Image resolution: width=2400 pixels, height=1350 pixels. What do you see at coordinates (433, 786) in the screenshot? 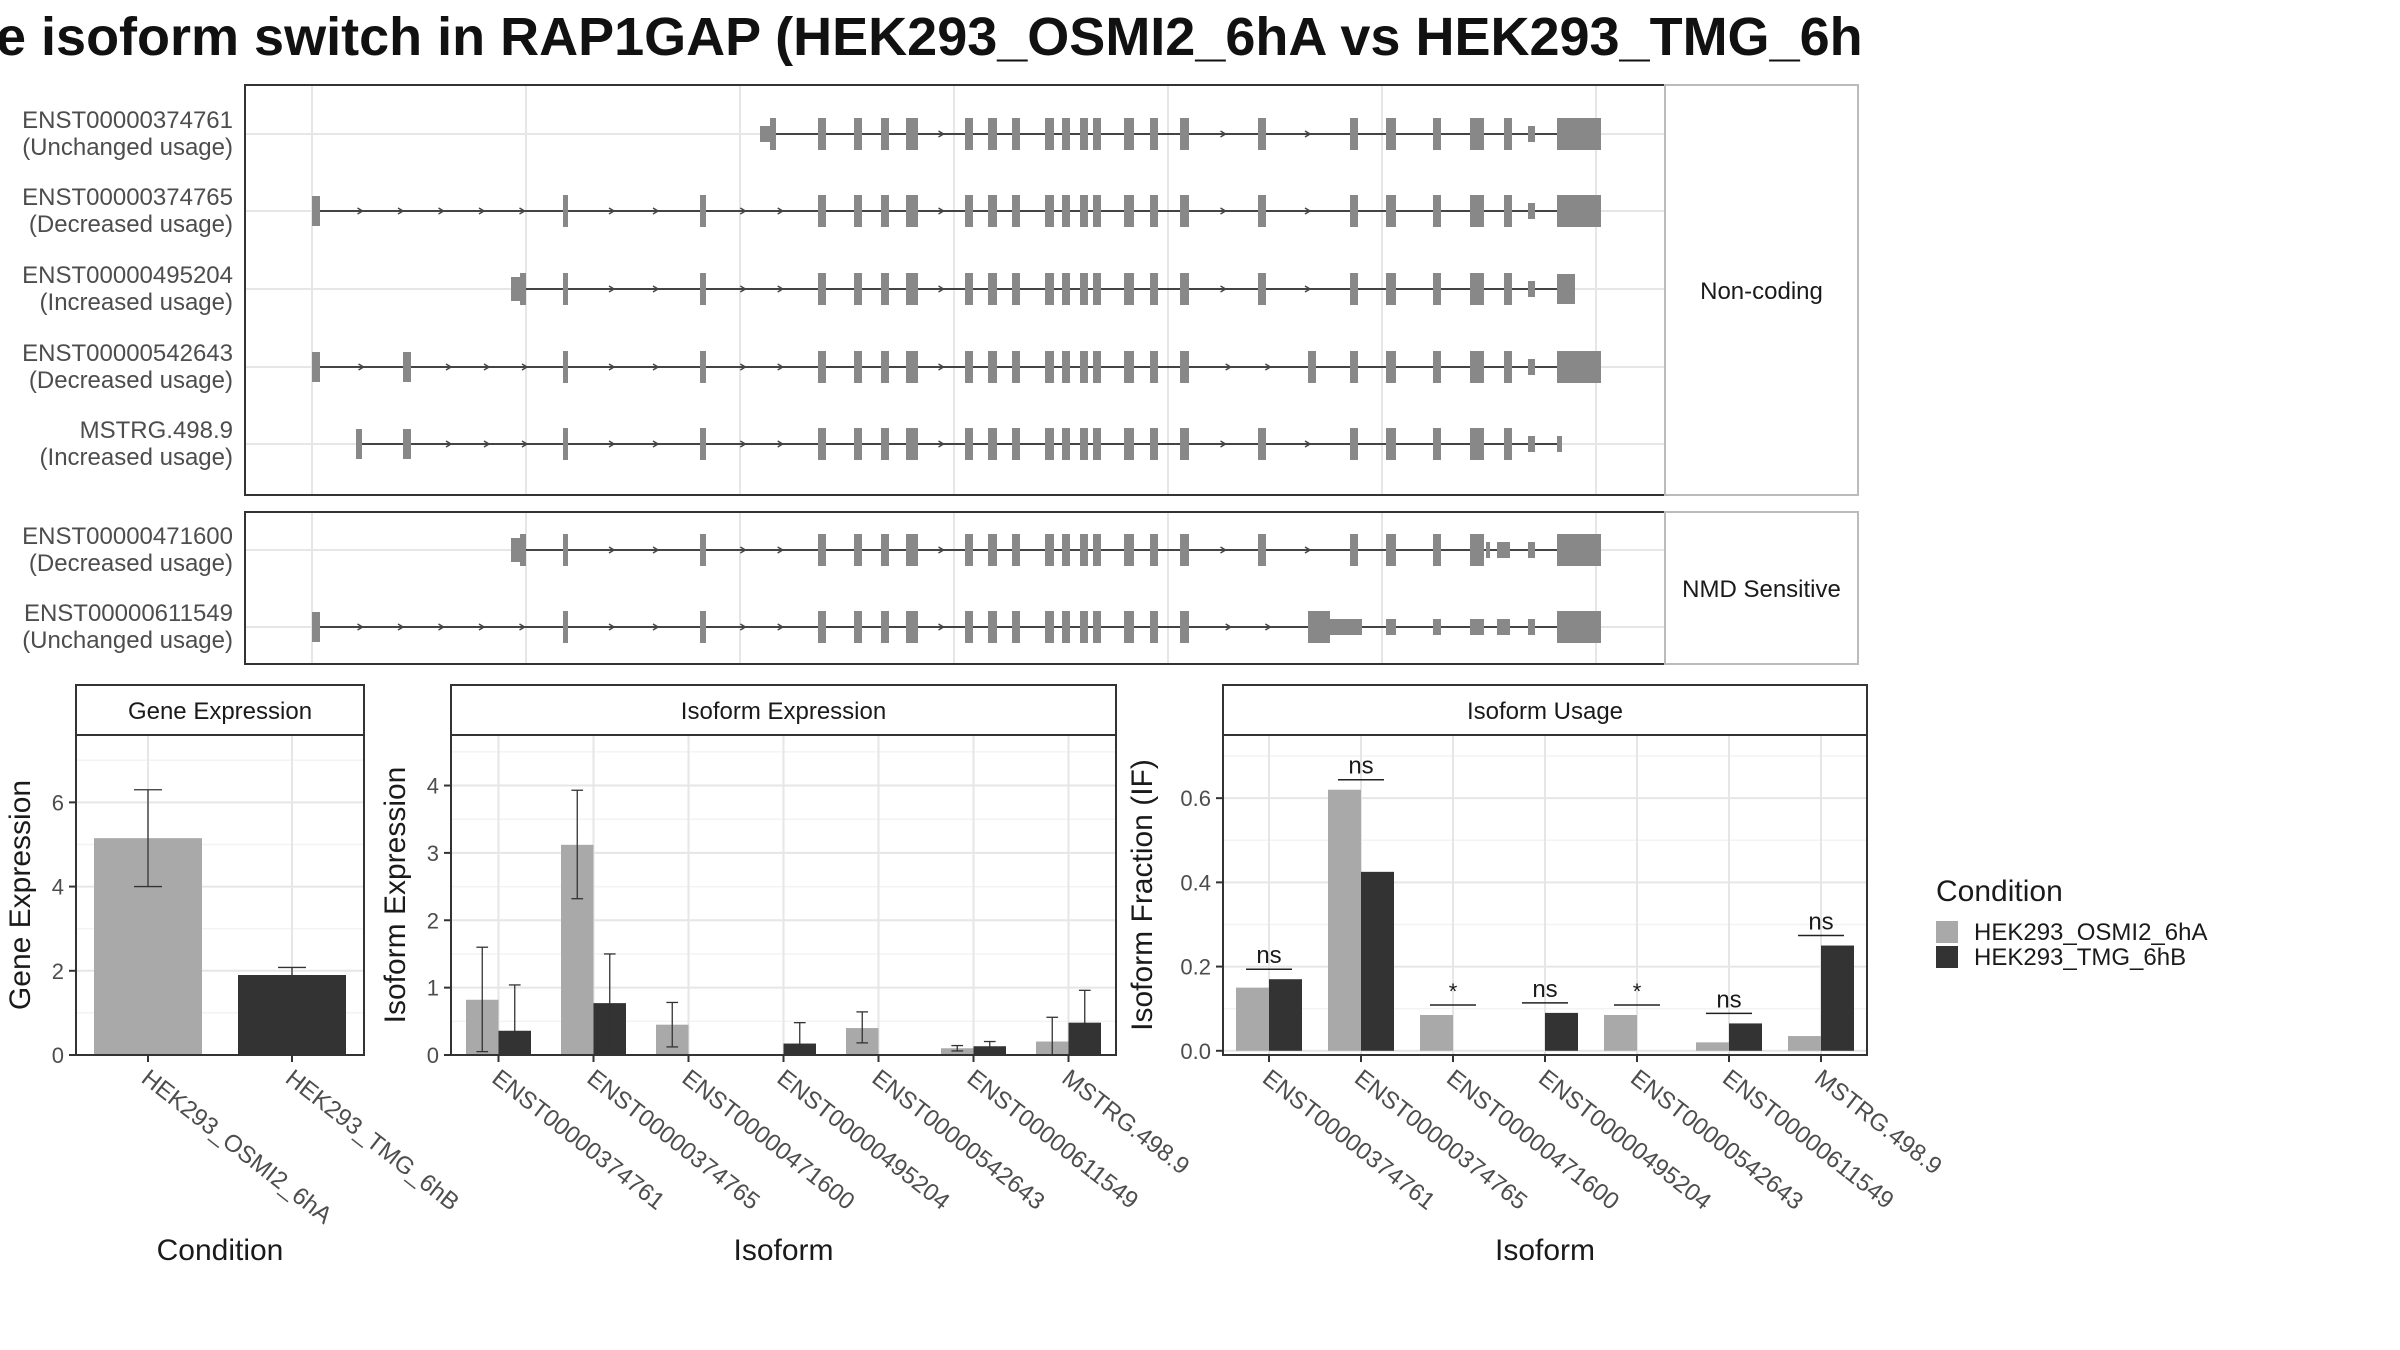
I see `y-tick-label: 4` at bounding box center [433, 786].